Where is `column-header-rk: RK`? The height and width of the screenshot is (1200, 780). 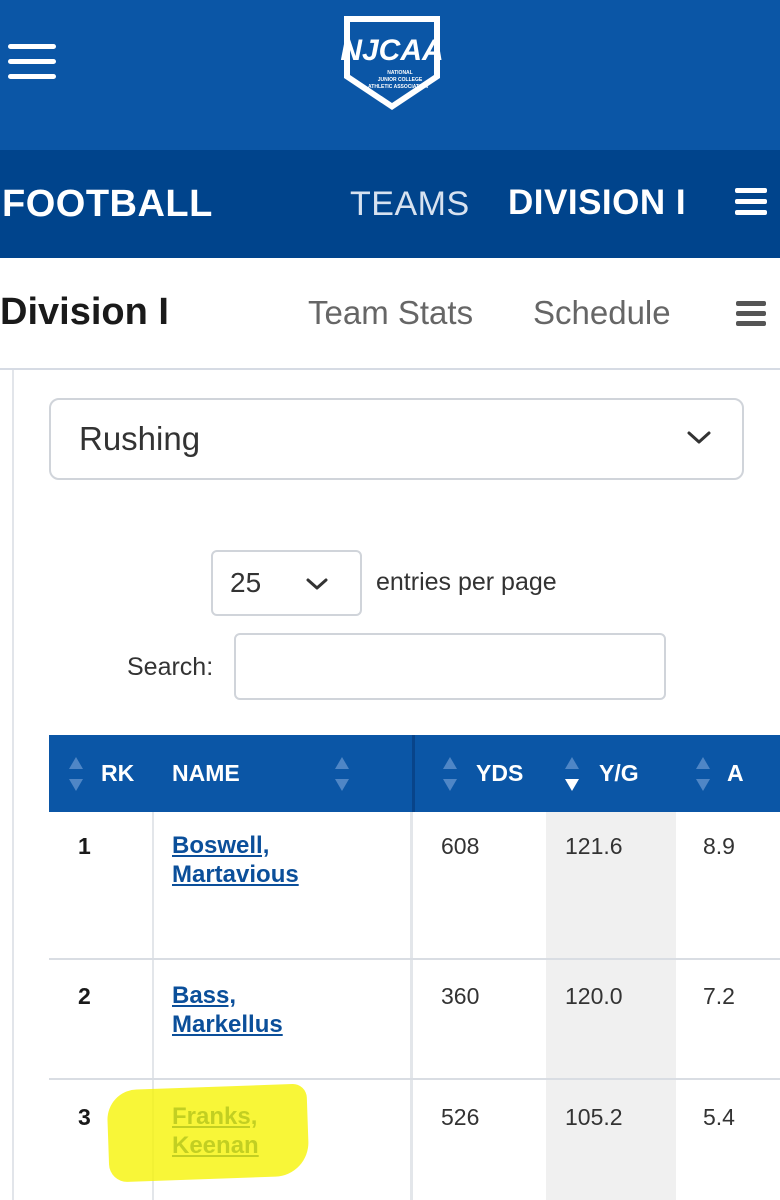
column-header-rk: RK is located at coordinates (100, 773).